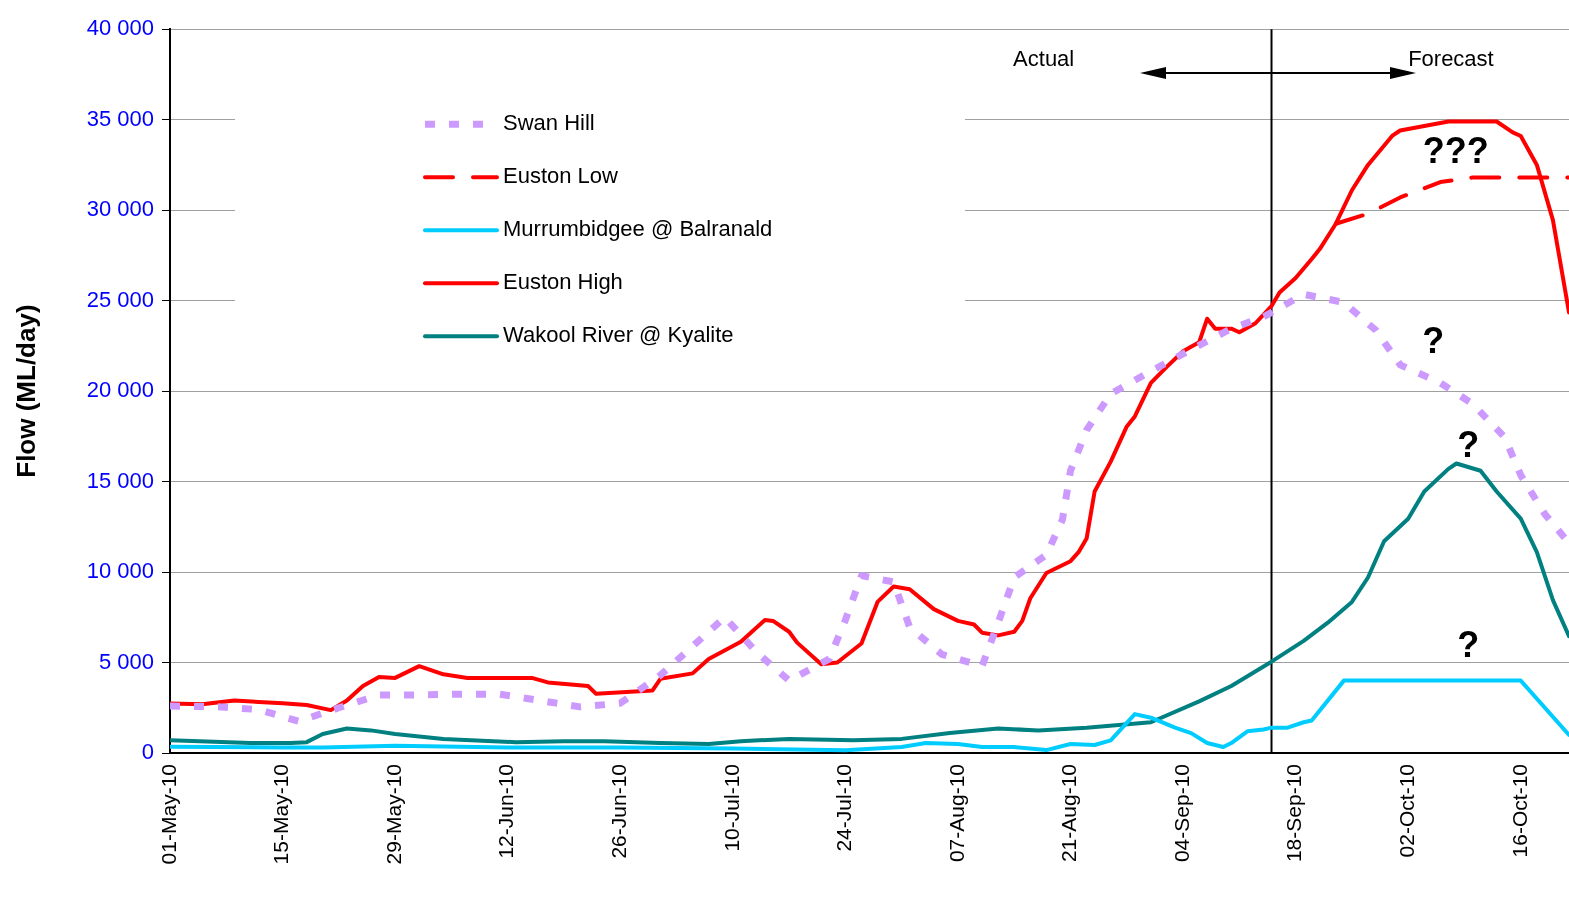 The width and height of the screenshot is (1569, 904). What do you see at coordinates (120, 299) in the screenshot?
I see `y-tick-label: 25 000` at bounding box center [120, 299].